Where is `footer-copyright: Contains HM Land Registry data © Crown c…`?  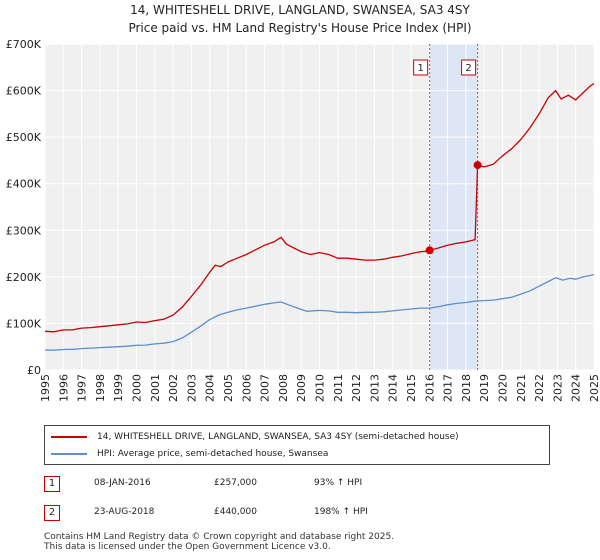 footer-copyright: Contains HM Land Registry data © Crown c… is located at coordinates (219, 537).